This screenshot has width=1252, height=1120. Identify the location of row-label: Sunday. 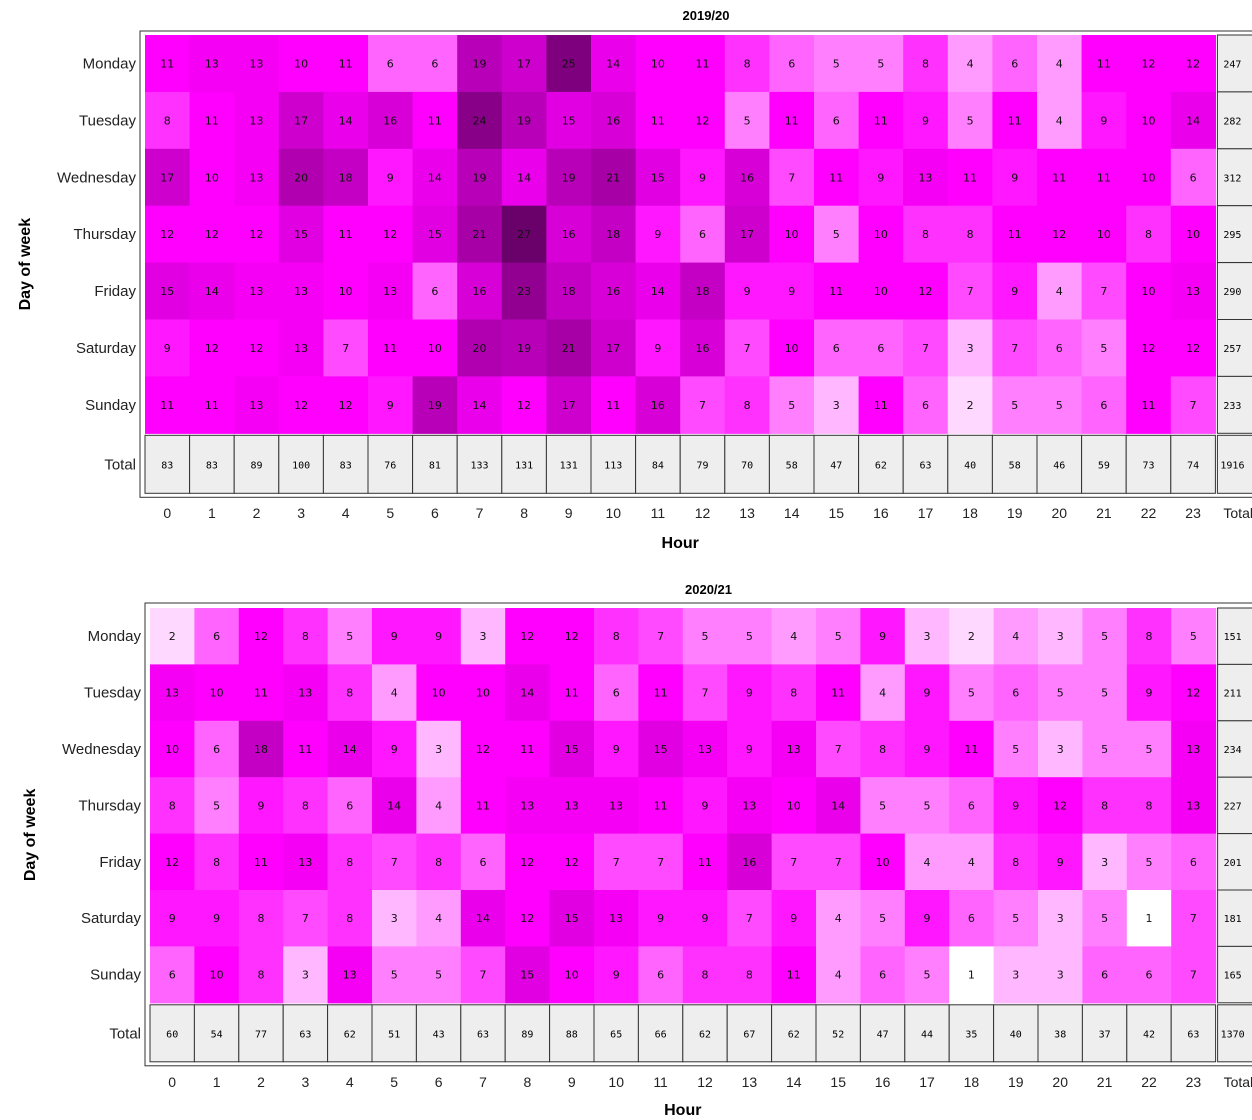
(115, 975).